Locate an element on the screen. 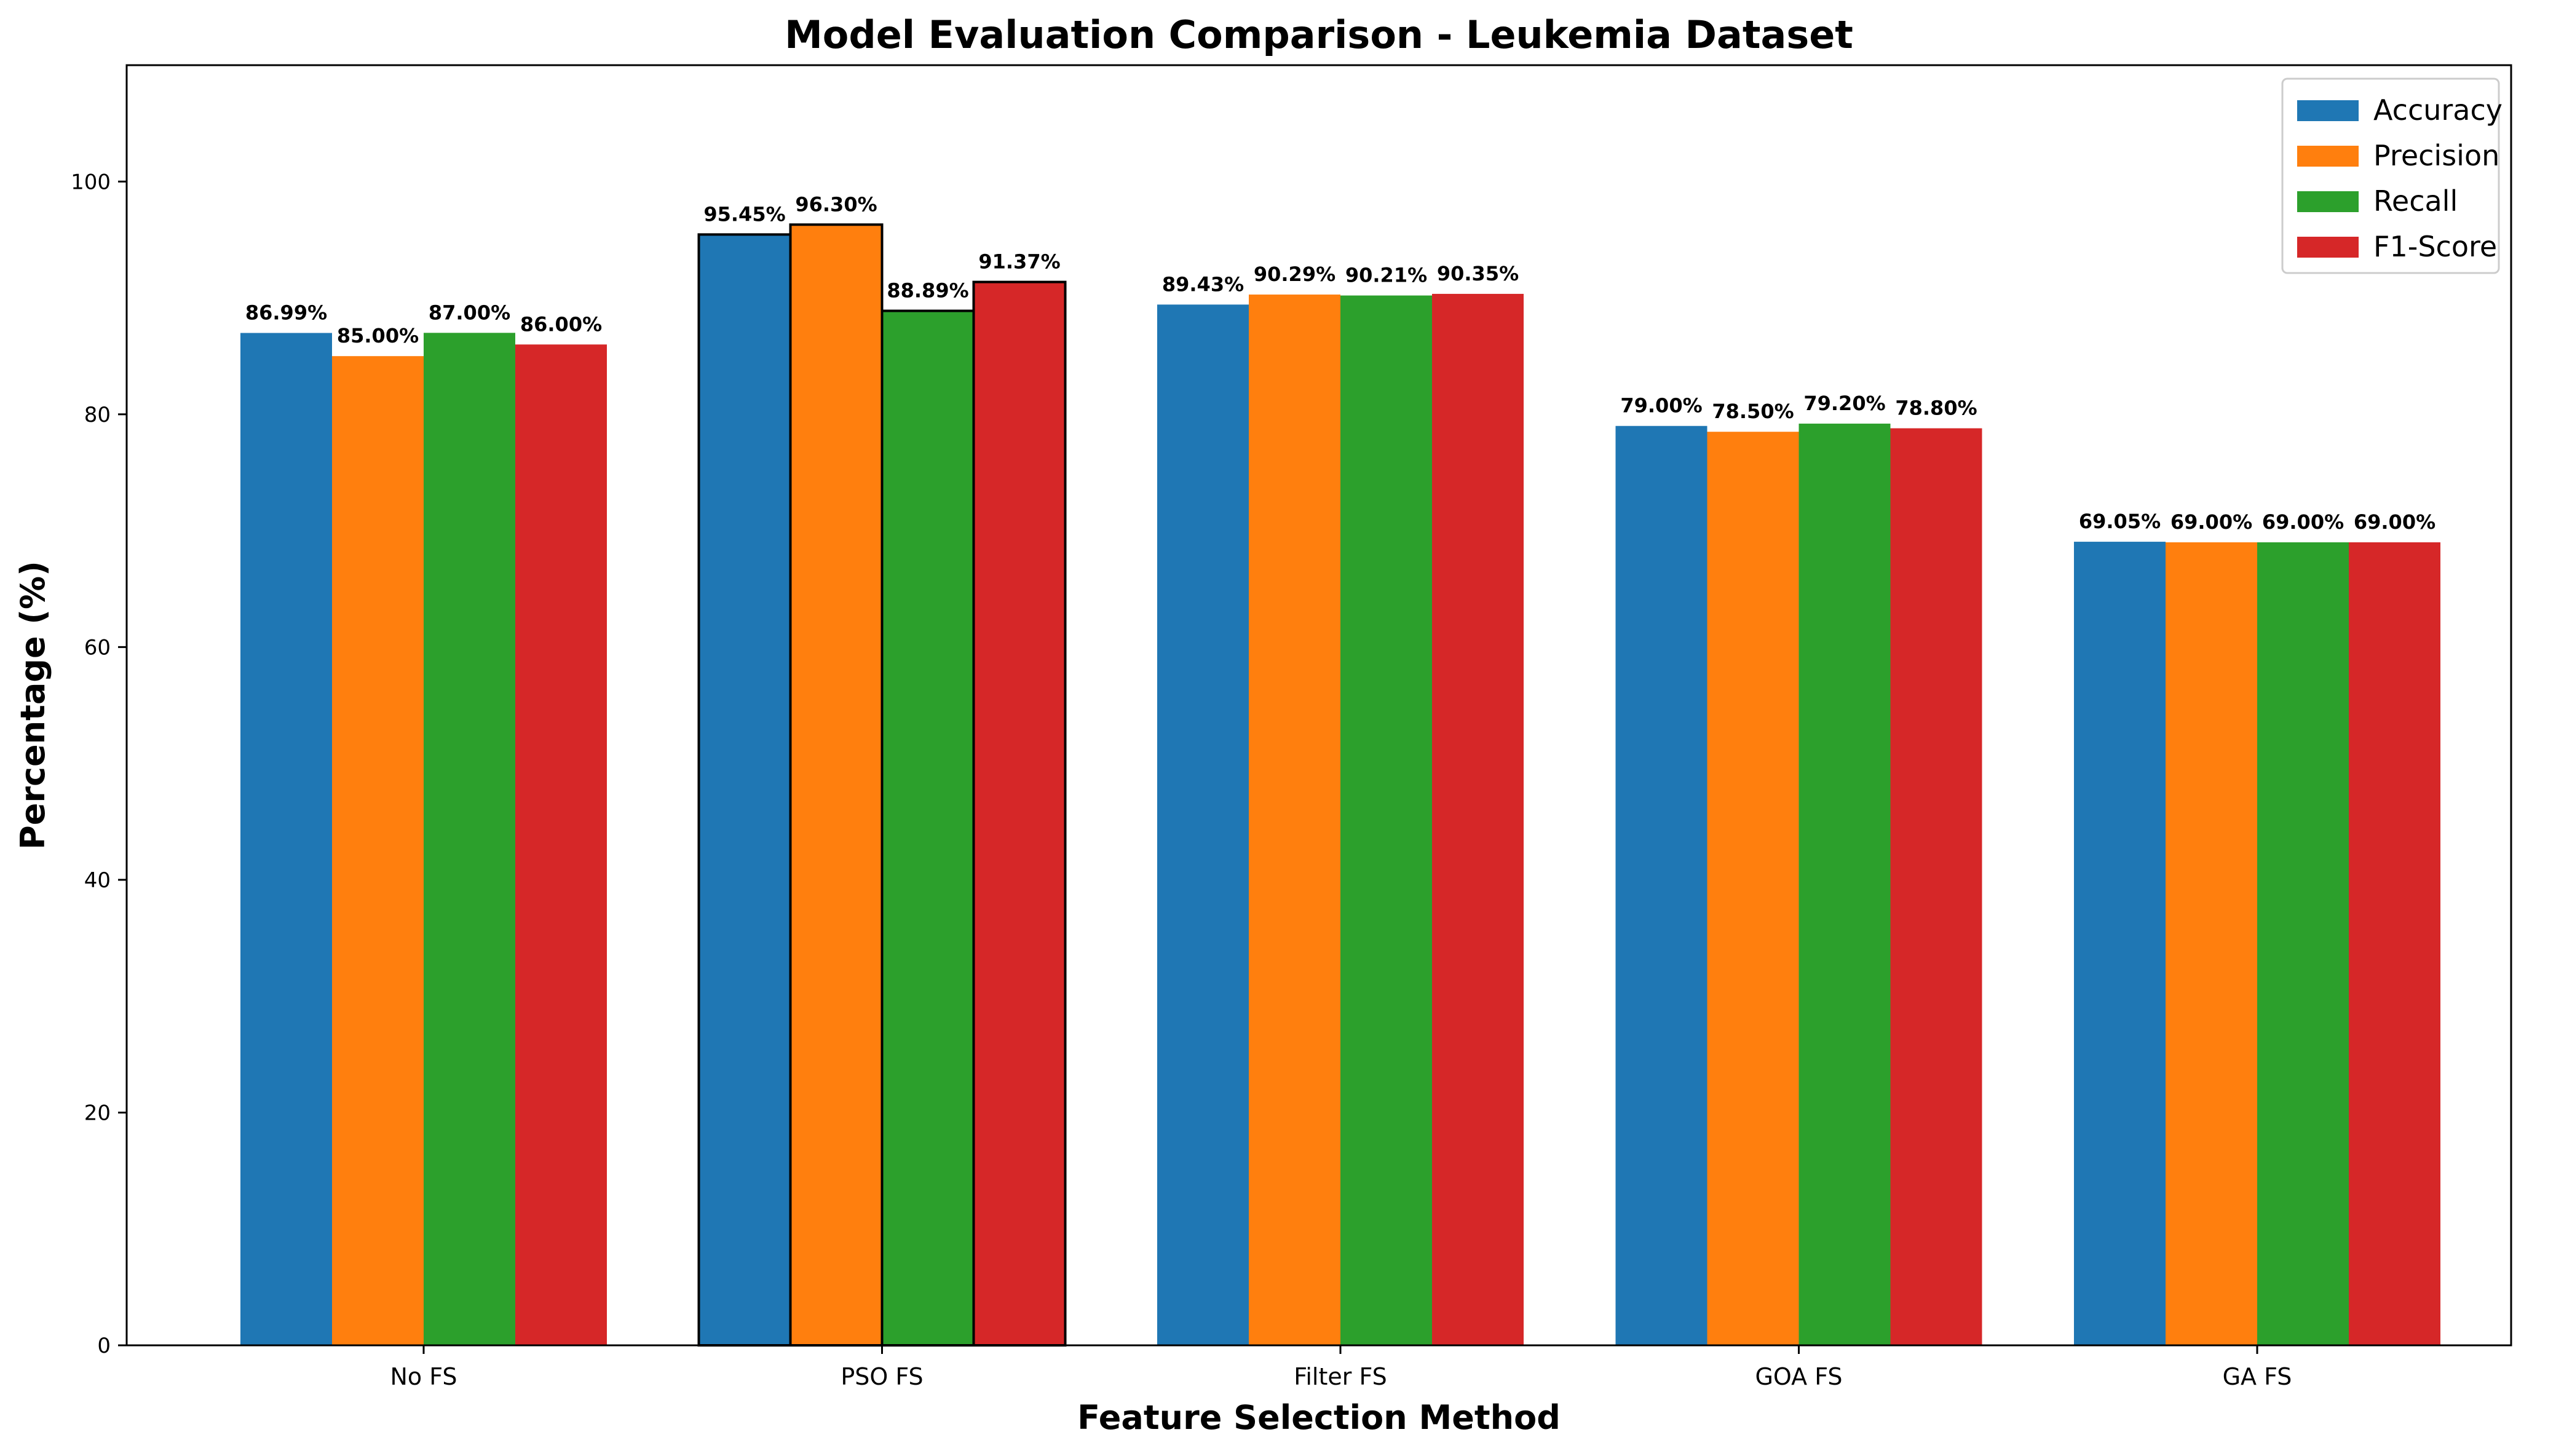  data-label: 78.80% is located at coordinates (1936, 409).